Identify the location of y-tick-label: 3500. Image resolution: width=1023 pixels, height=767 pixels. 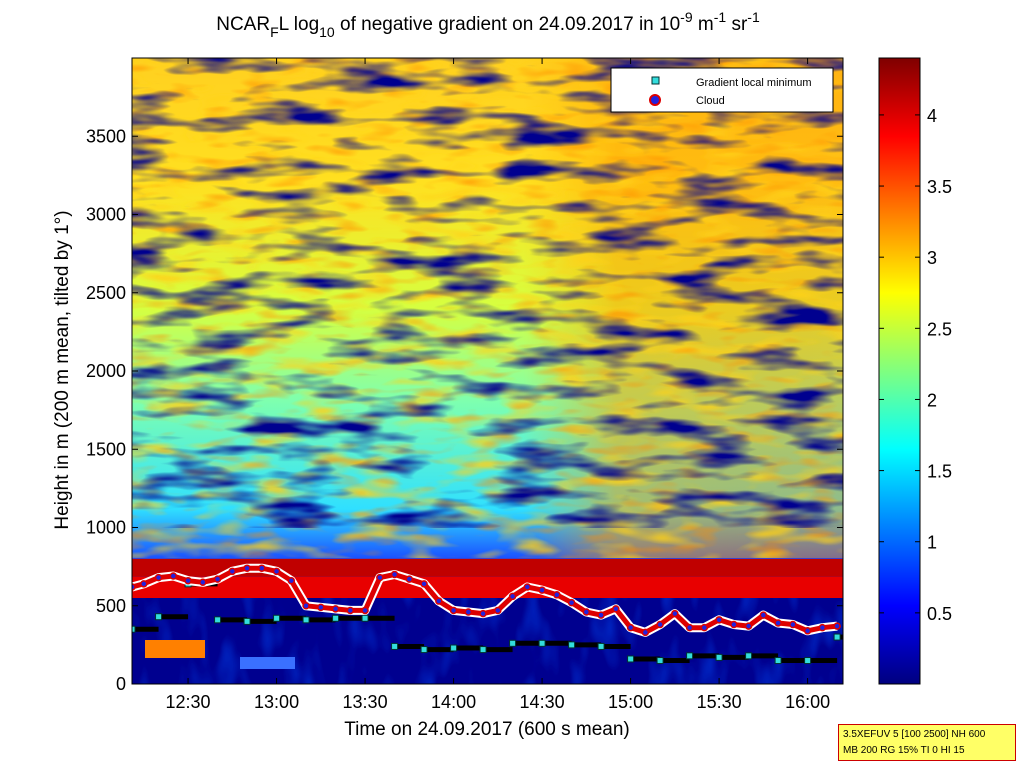
(106, 136).